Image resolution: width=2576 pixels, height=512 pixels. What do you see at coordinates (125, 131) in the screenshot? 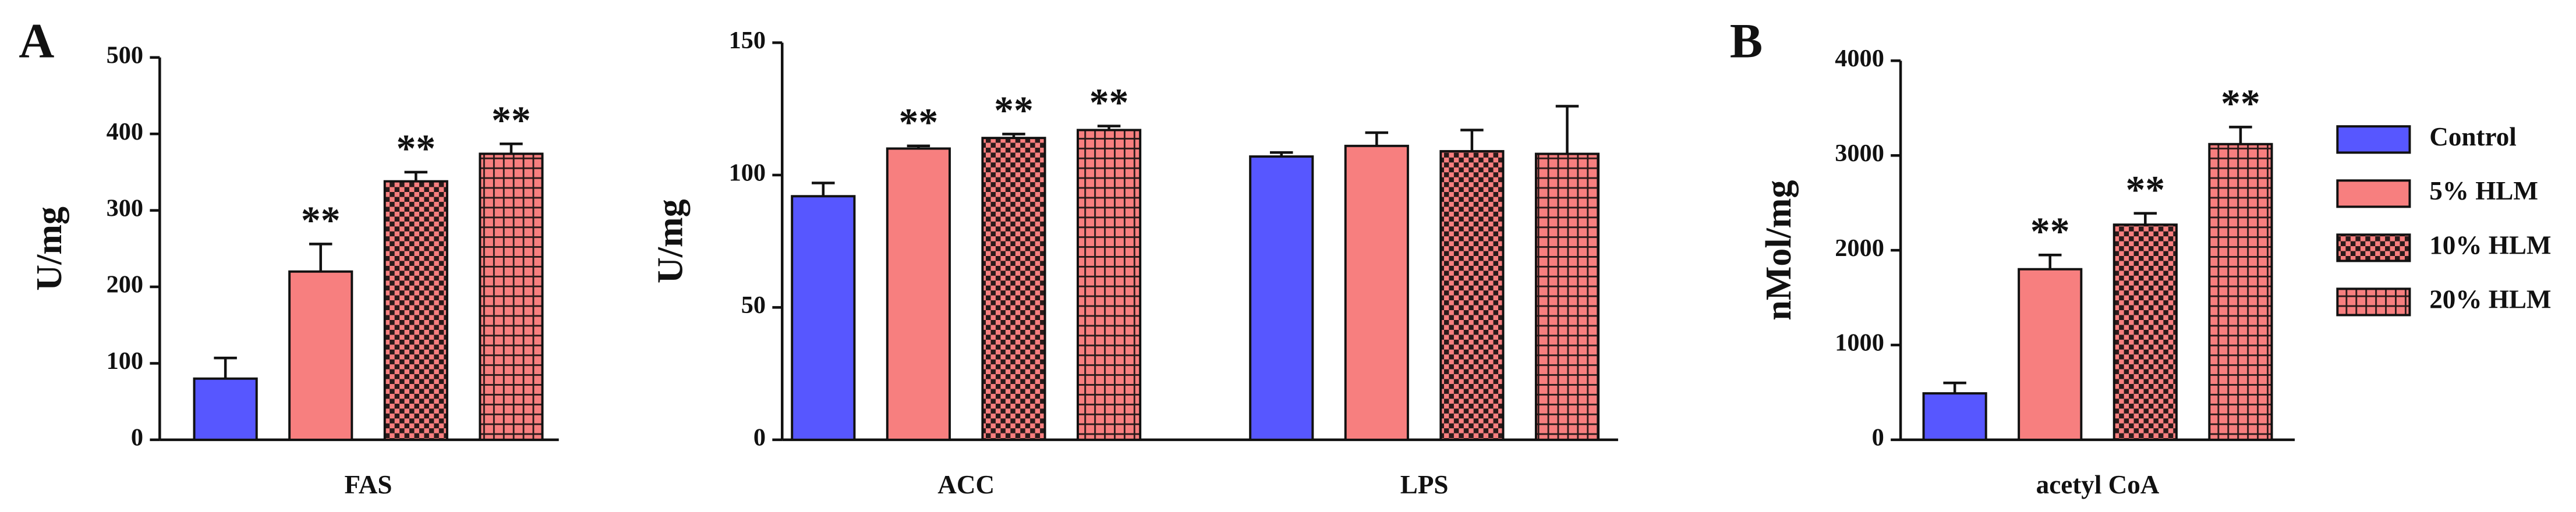
I see `y-tick-label: 400` at bounding box center [125, 131].